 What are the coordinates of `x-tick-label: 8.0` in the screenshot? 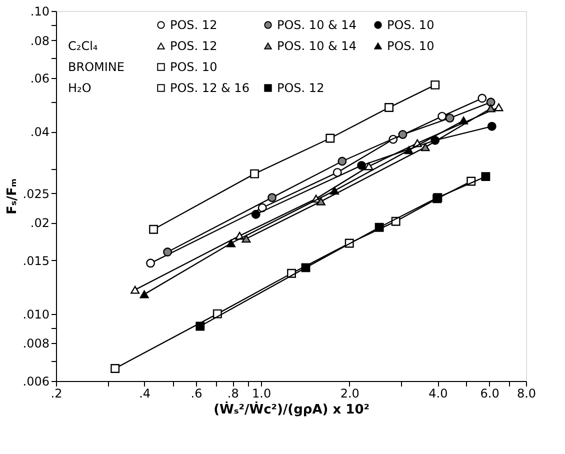 It's located at (526, 393).